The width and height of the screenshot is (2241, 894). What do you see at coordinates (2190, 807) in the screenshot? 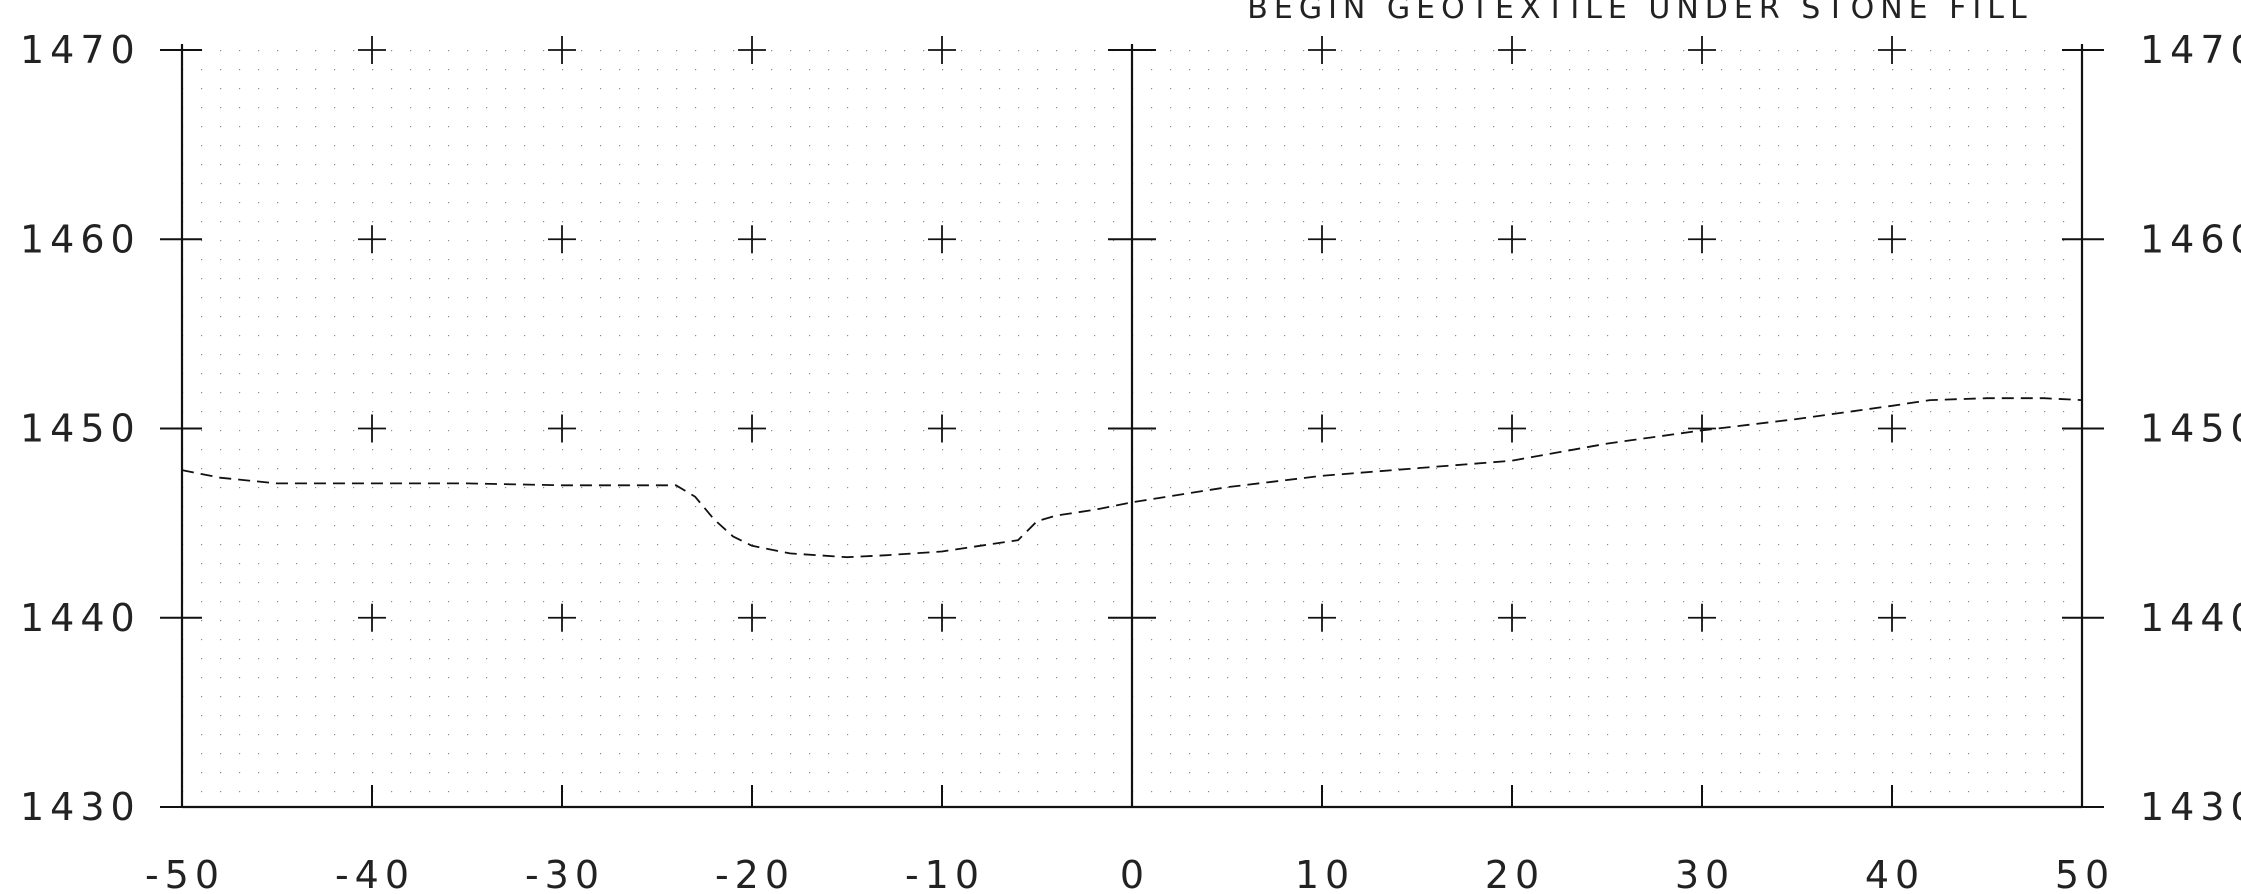
I see `y-tick-label-right: 1430` at bounding box center [2190, 807].